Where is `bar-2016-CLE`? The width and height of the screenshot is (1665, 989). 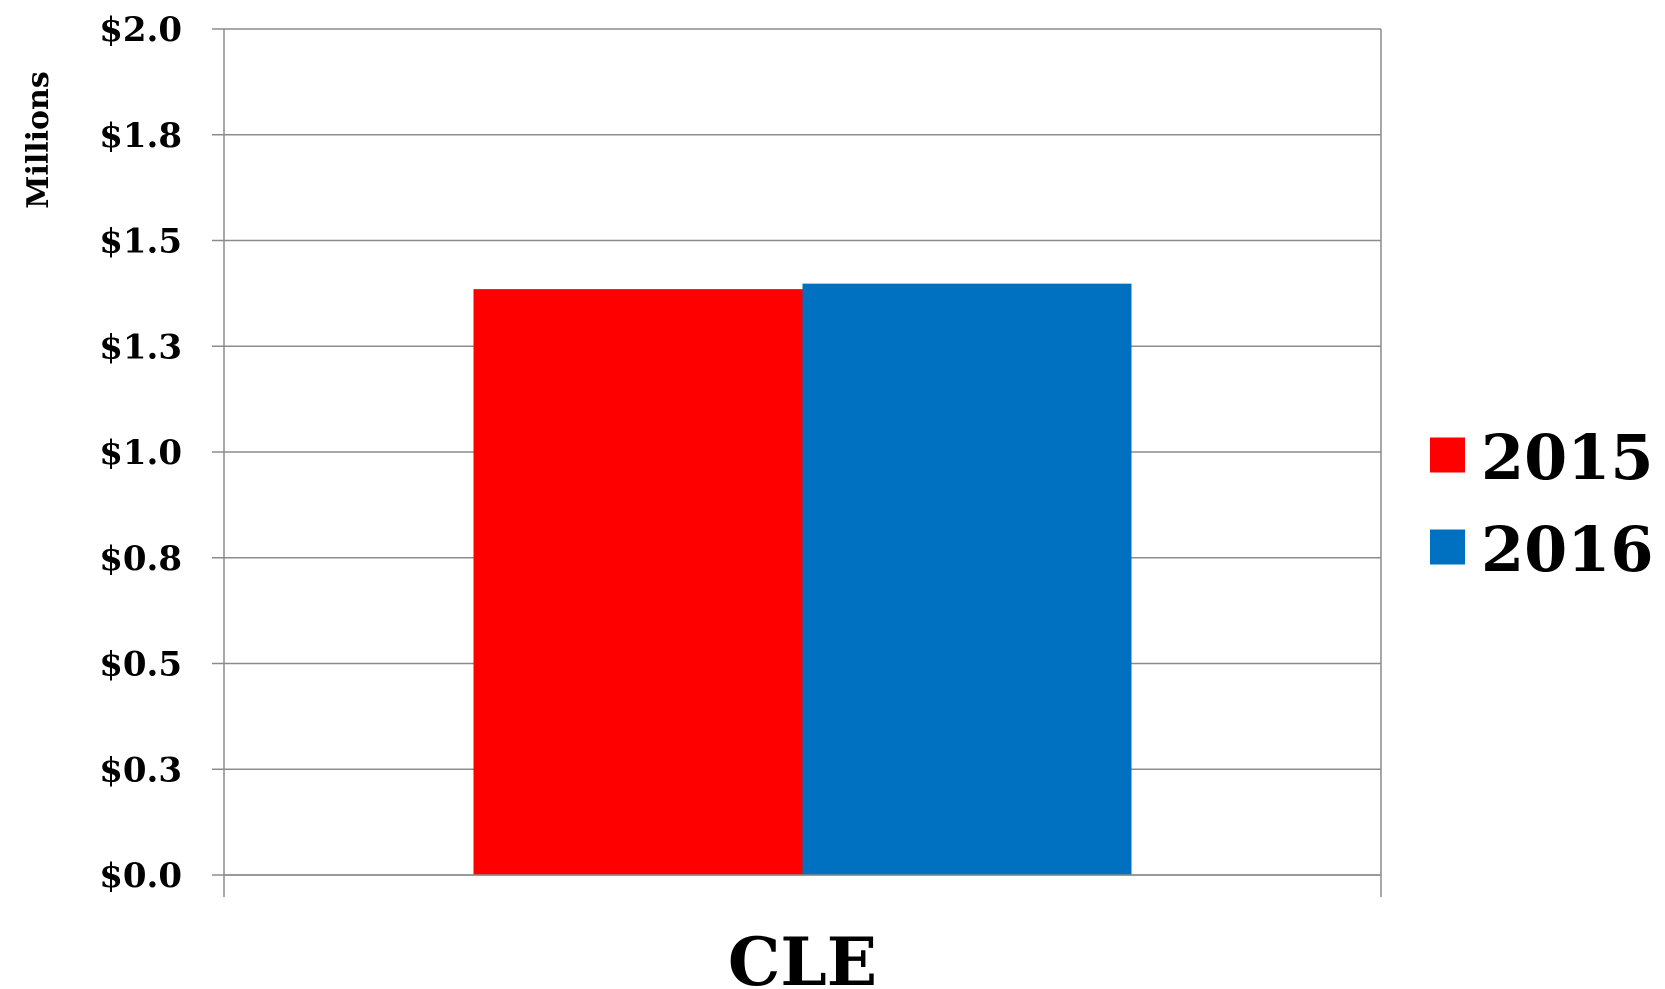 bar-2016-CLE is located at coordinates (967, 579).